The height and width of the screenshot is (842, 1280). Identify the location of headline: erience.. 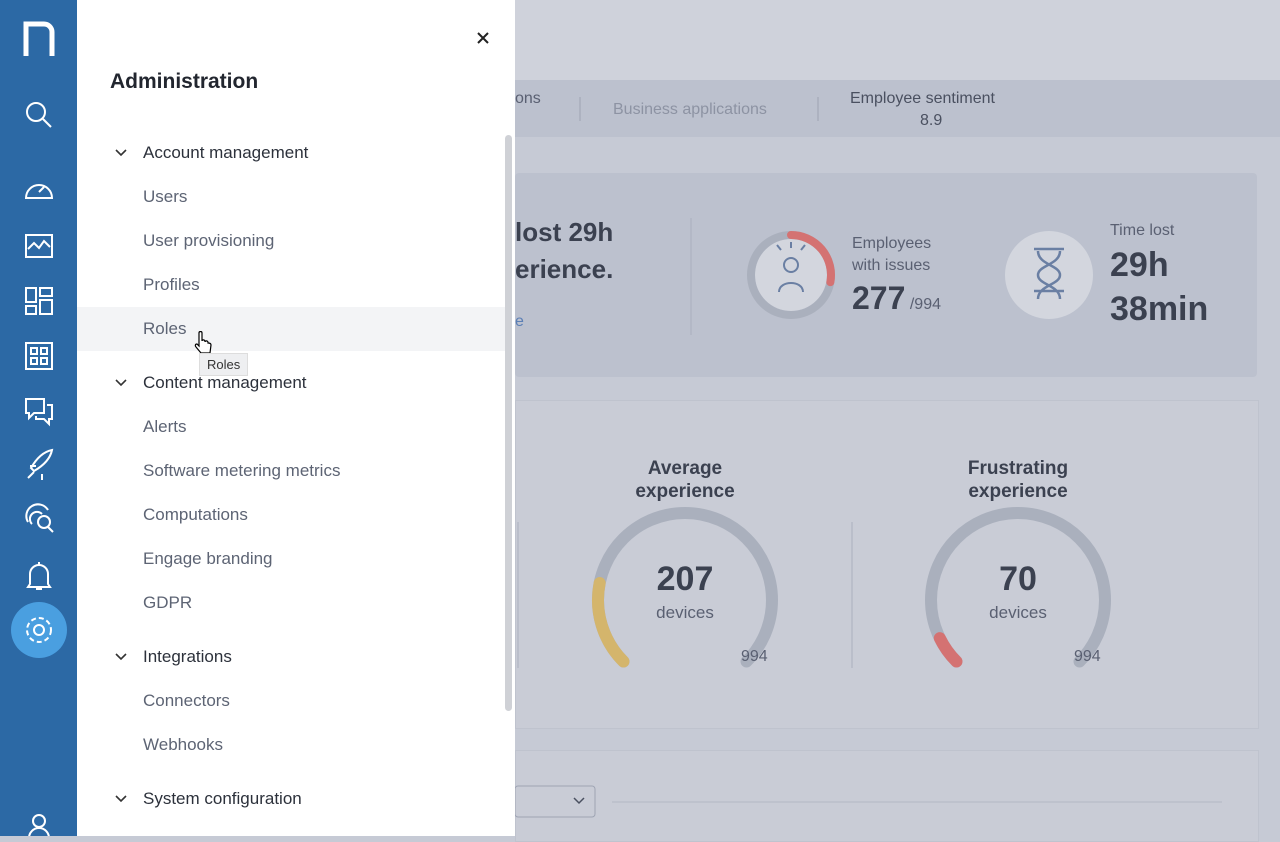
(564, 269).